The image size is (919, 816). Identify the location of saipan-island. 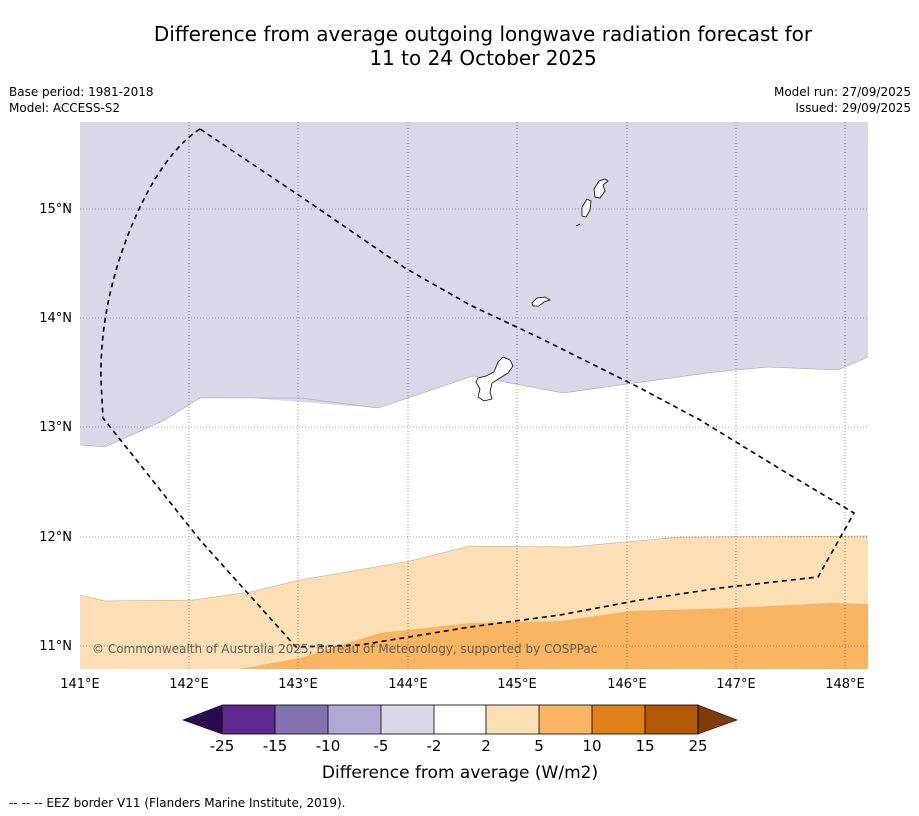
(601, 188).